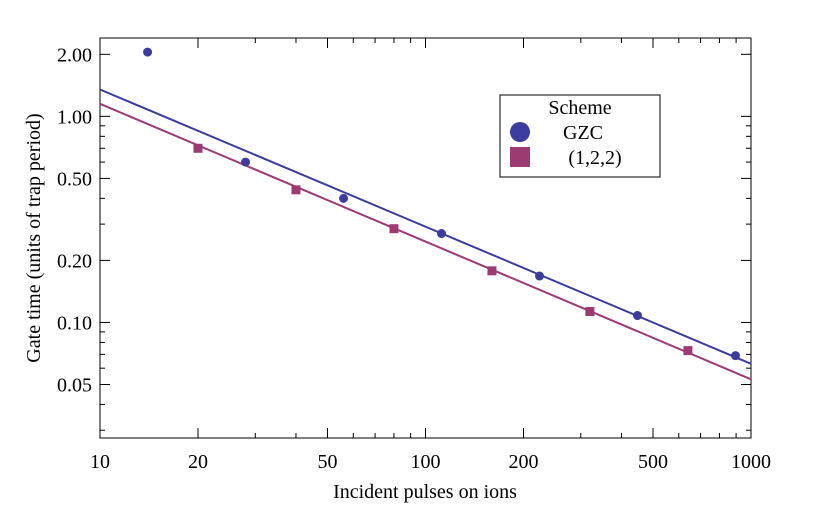 The height and width of the screenshot is (524, 830). Describe the element at coordinates (34, 237) in the screenshot. I see `y-axis-title: Gate time (units of trap period)` at that location.